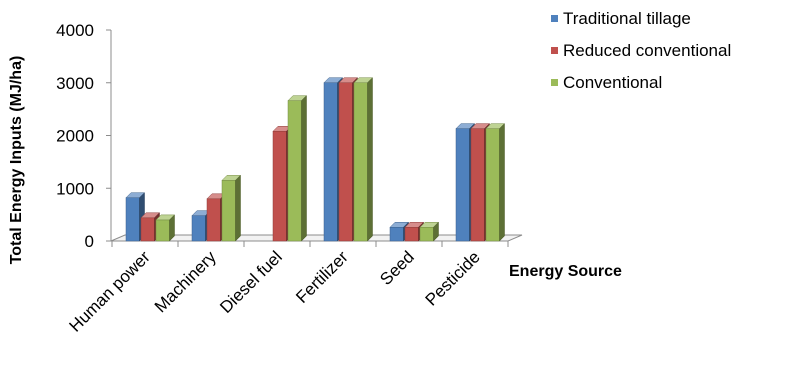 The width and height of the screenshot is (794, 374). What do you see at coordinates (75, 30) in the screenshot?
I see `y-tick-label: 4000` at bounding box center [75, 30].